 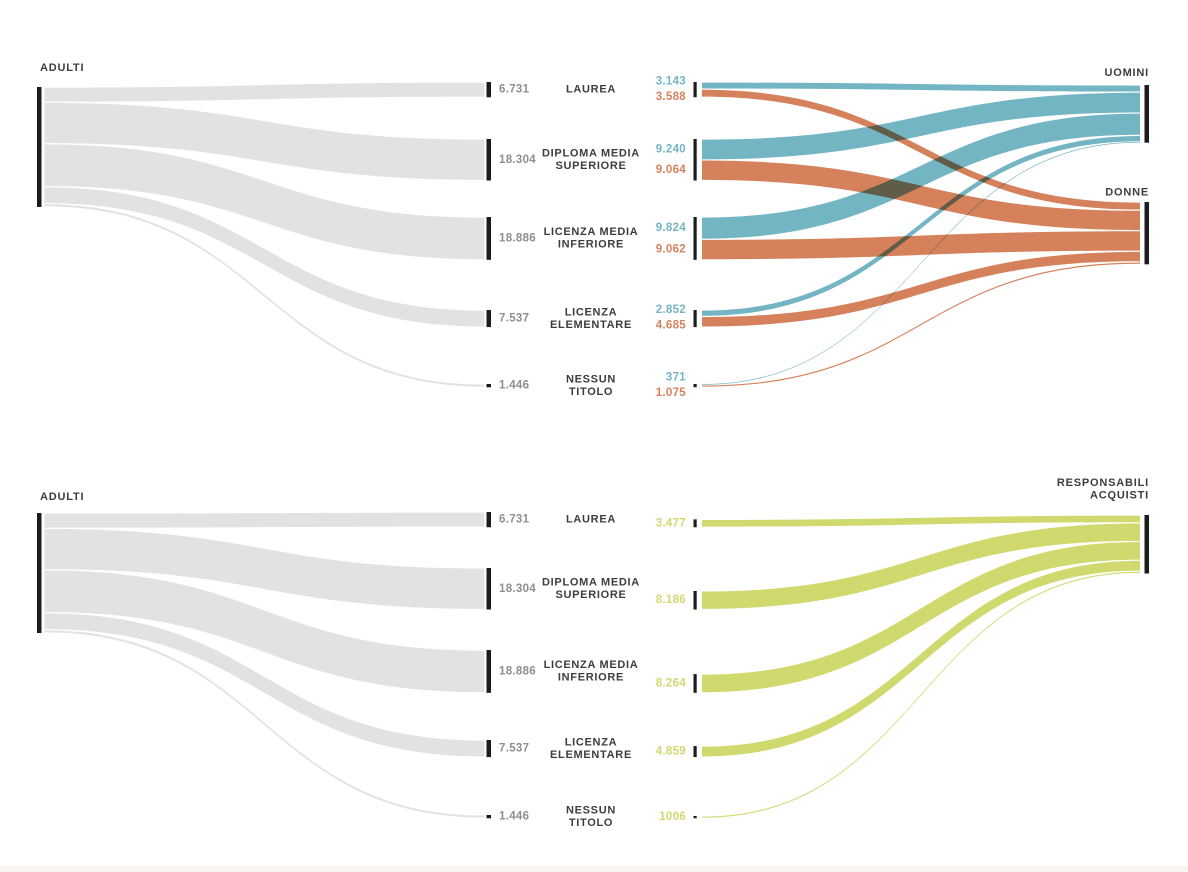 I want to click on flow-licenza-media-inferiore-to-donne, so click(x=921, y=245).